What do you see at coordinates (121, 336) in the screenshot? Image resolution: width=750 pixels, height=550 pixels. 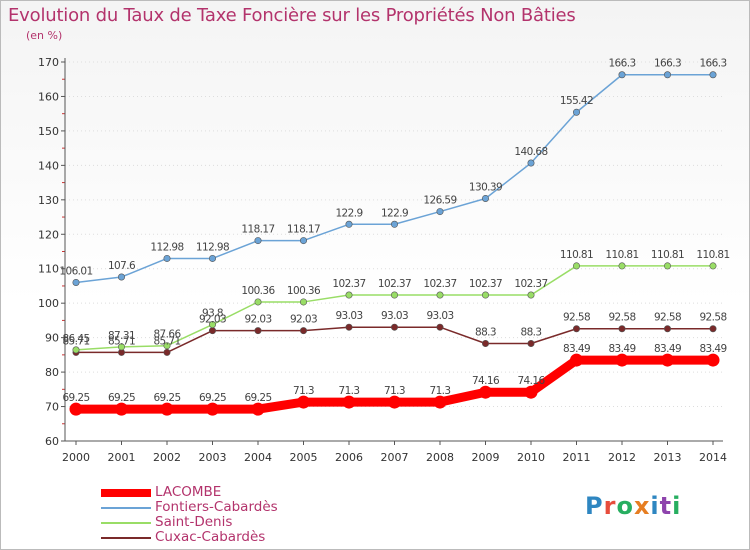 I see `data-label: 87.31` at bounding box center [121, 336].